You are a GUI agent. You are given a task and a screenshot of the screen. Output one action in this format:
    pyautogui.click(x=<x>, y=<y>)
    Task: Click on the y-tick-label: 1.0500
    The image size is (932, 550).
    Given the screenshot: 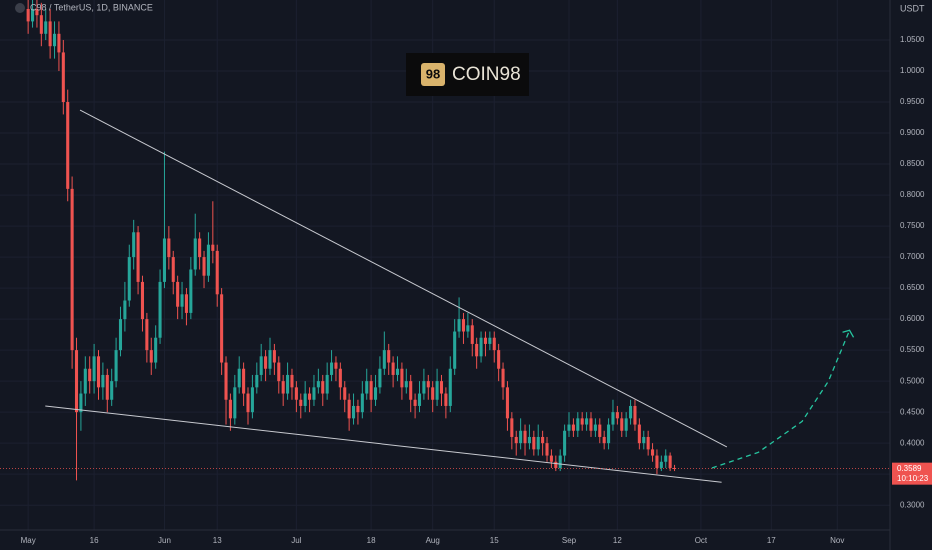 What is the action you would take?
    pyautogui.click(x=912, y=39)
    